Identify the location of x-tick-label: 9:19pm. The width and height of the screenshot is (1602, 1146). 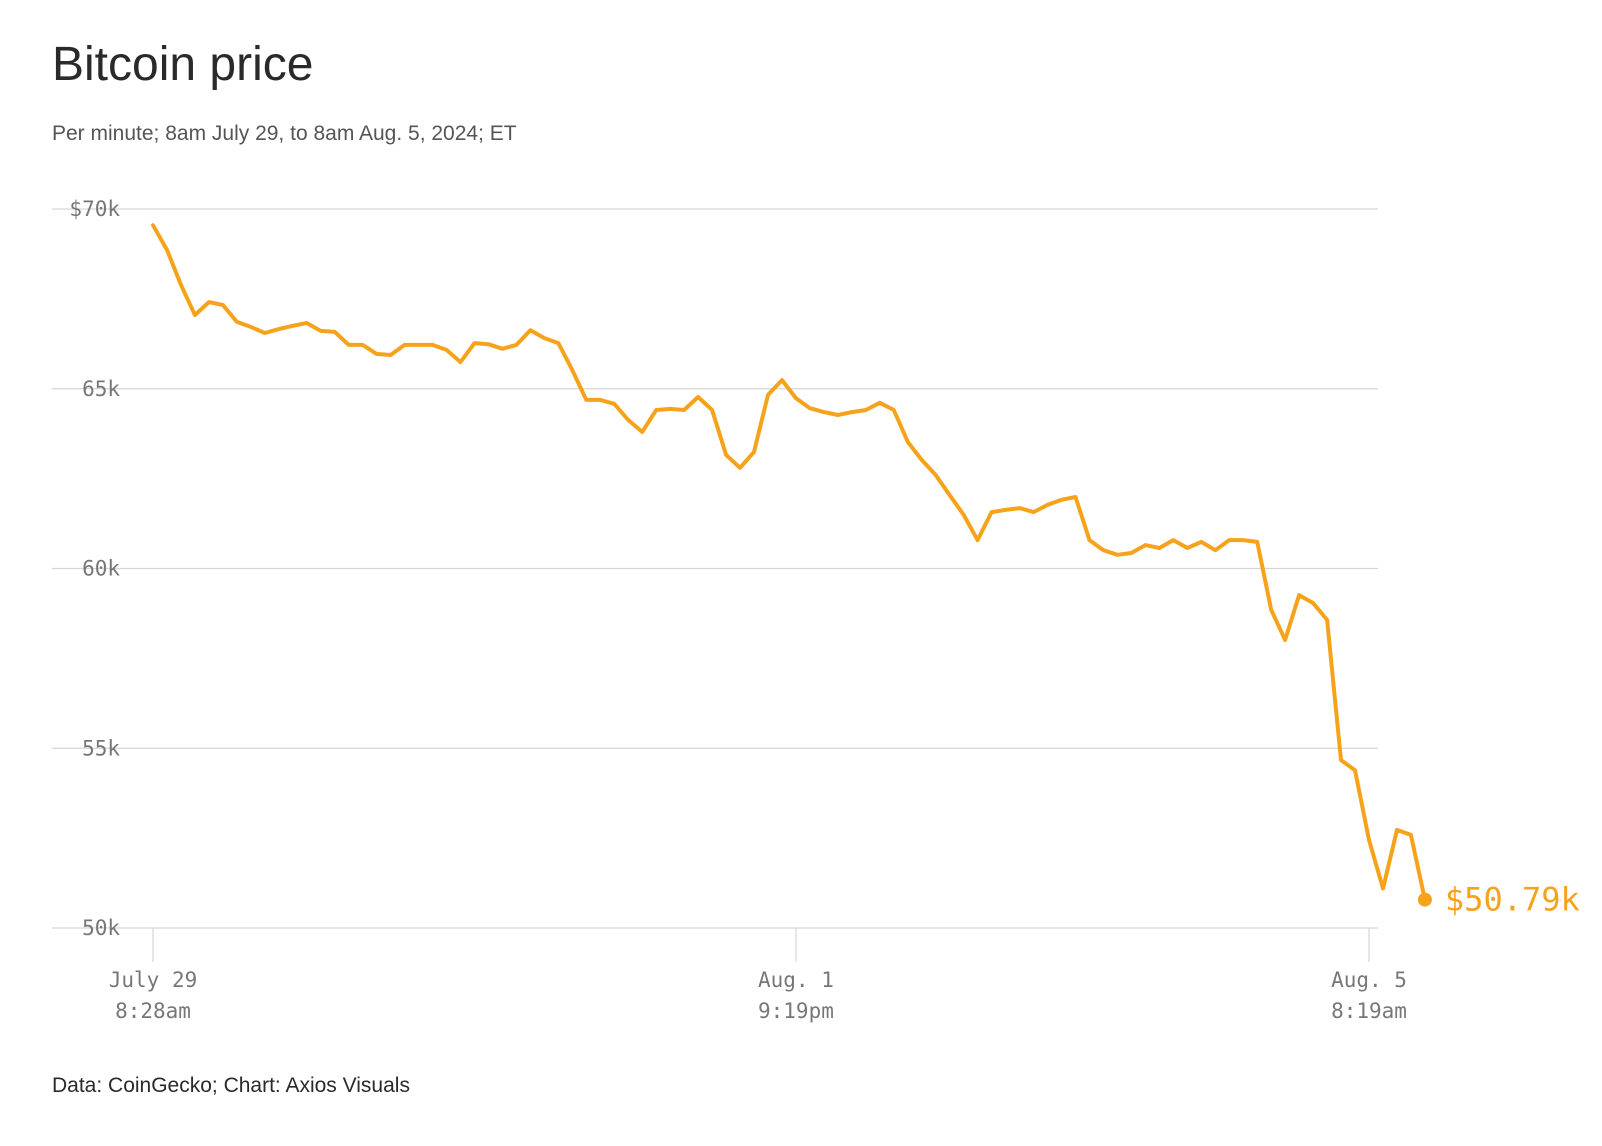
(796, 1011).